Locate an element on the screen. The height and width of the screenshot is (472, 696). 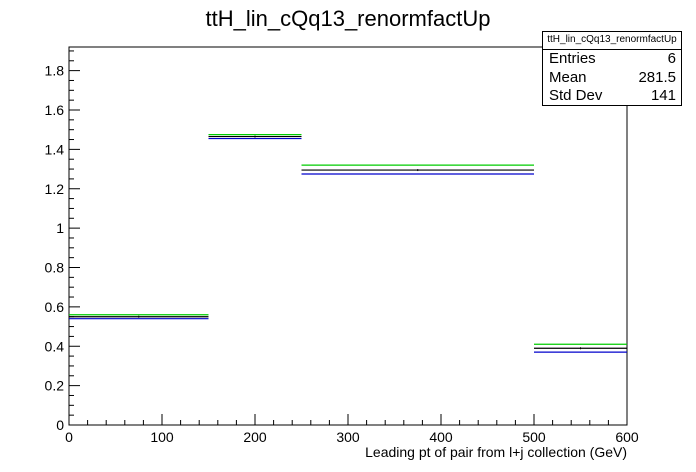
stats-row-mean: Mean 281.5 is located at coordinates (612, 78).